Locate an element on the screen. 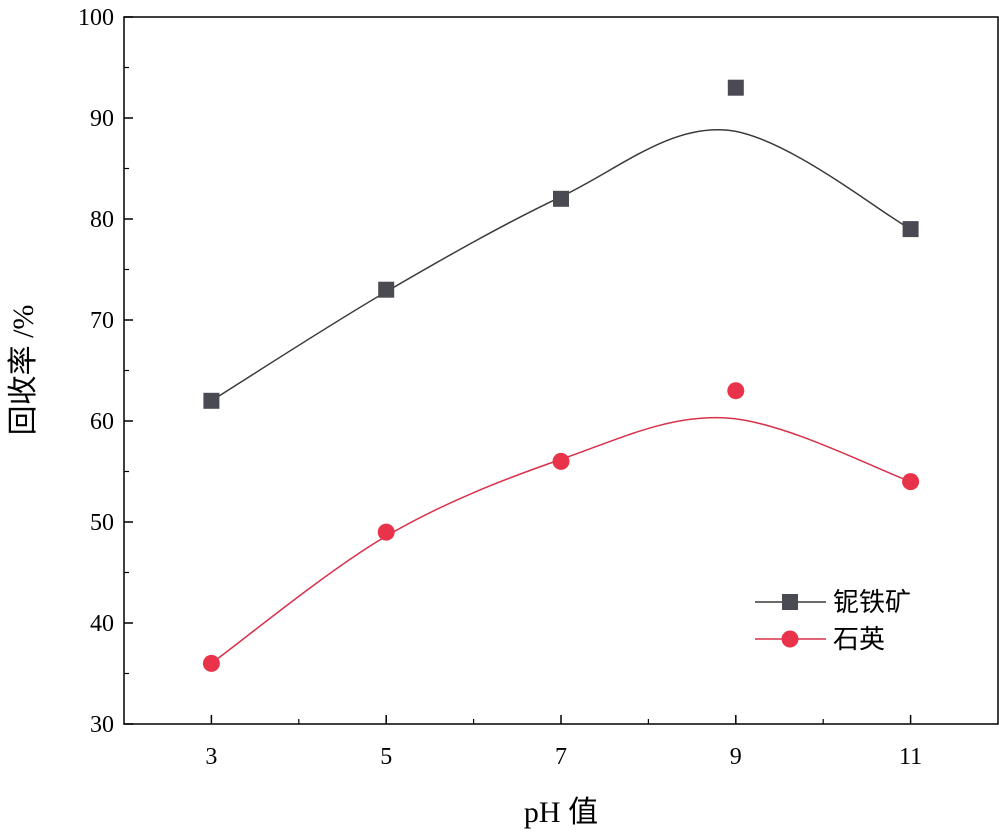 The width and height of the screenshot is (999, 835). y-tick-label: 60 is located at coordinates (102, 422).